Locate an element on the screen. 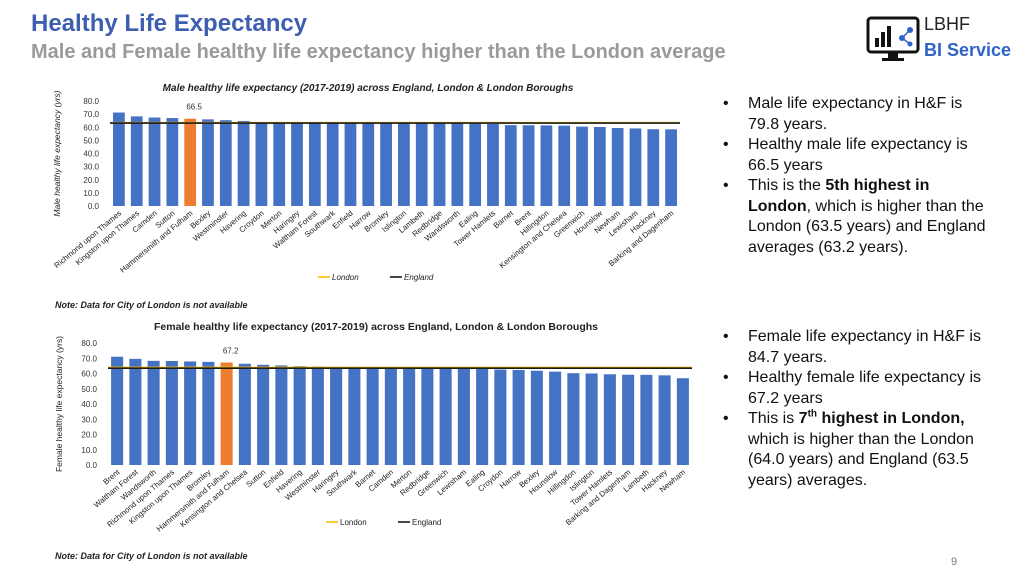 The image size is (1024, 576). male-ytick-label: 50.0 is located at coordinates (91, 140).